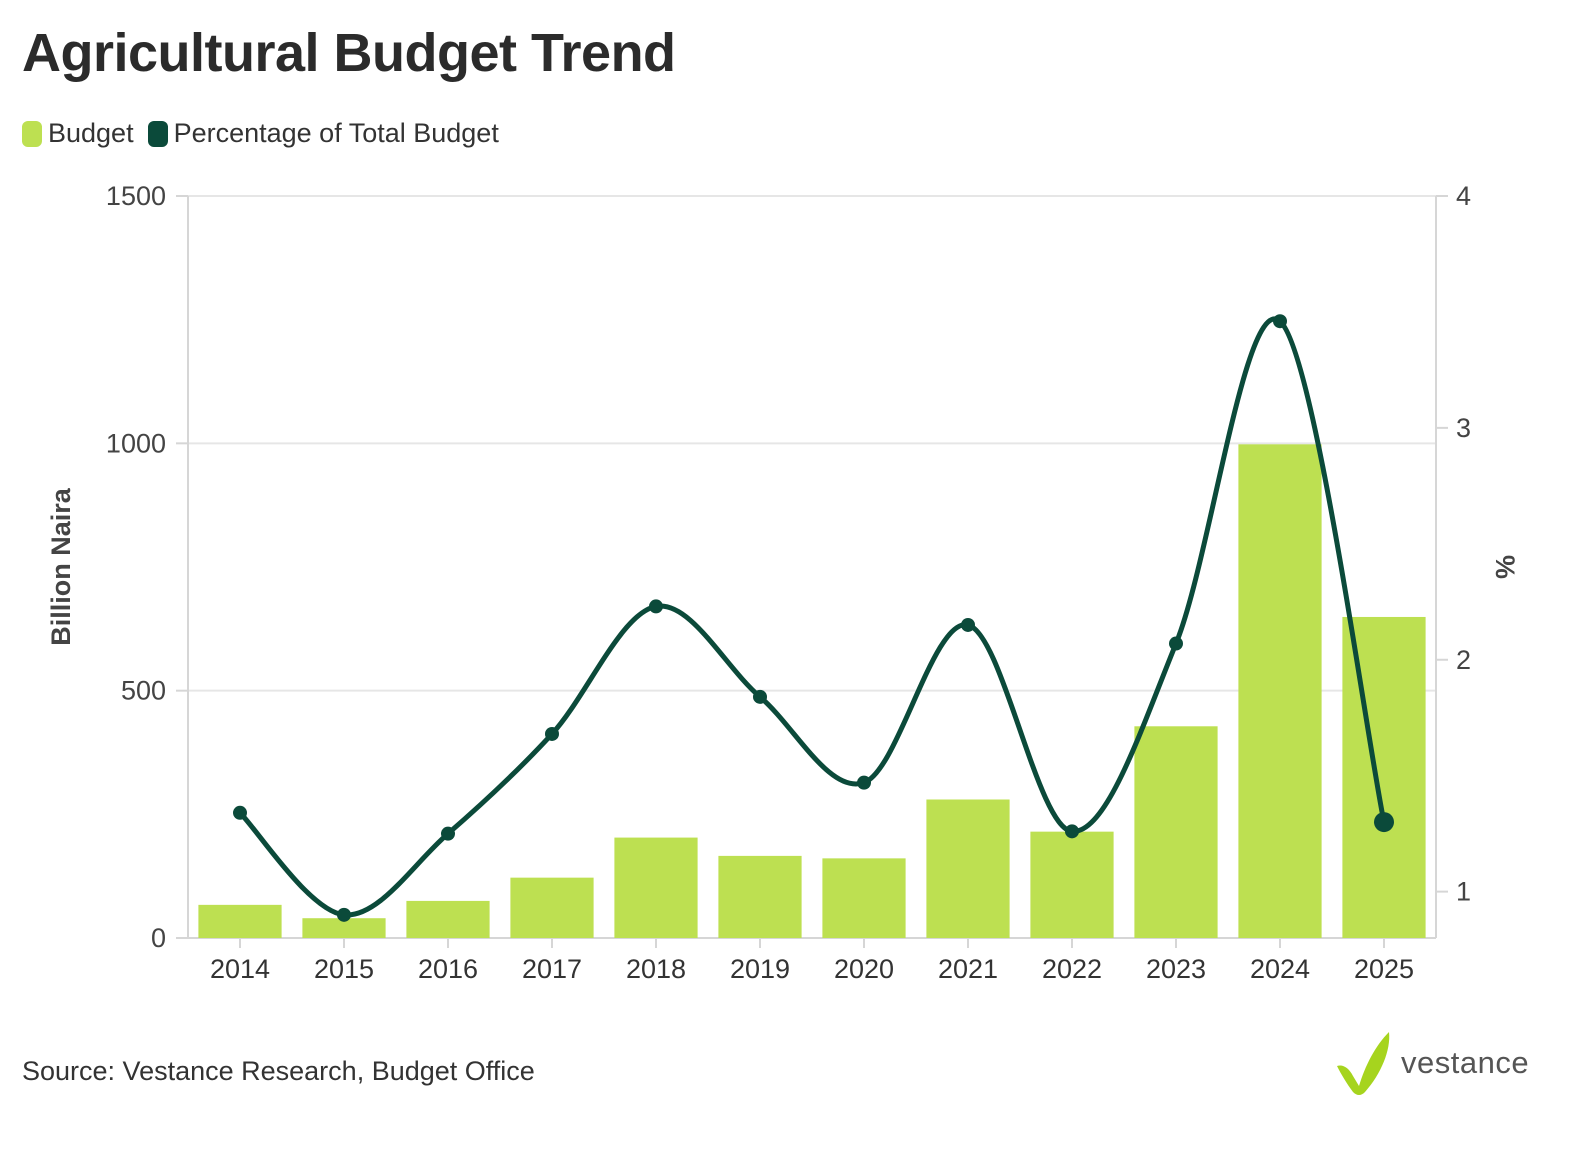 The image size is (1588, 1150). Describe the element at coordinates (344, 928) in the screenshot. I see `bar-2015` at that location.